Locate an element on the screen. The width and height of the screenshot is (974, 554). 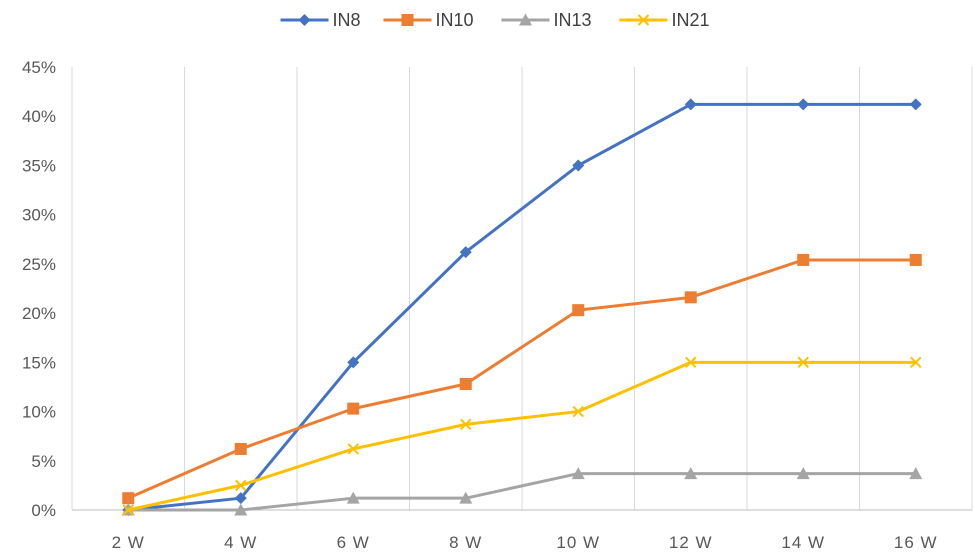
legend: IN8 IN10 IN13 IN21 is located at coordinates (495, 20).